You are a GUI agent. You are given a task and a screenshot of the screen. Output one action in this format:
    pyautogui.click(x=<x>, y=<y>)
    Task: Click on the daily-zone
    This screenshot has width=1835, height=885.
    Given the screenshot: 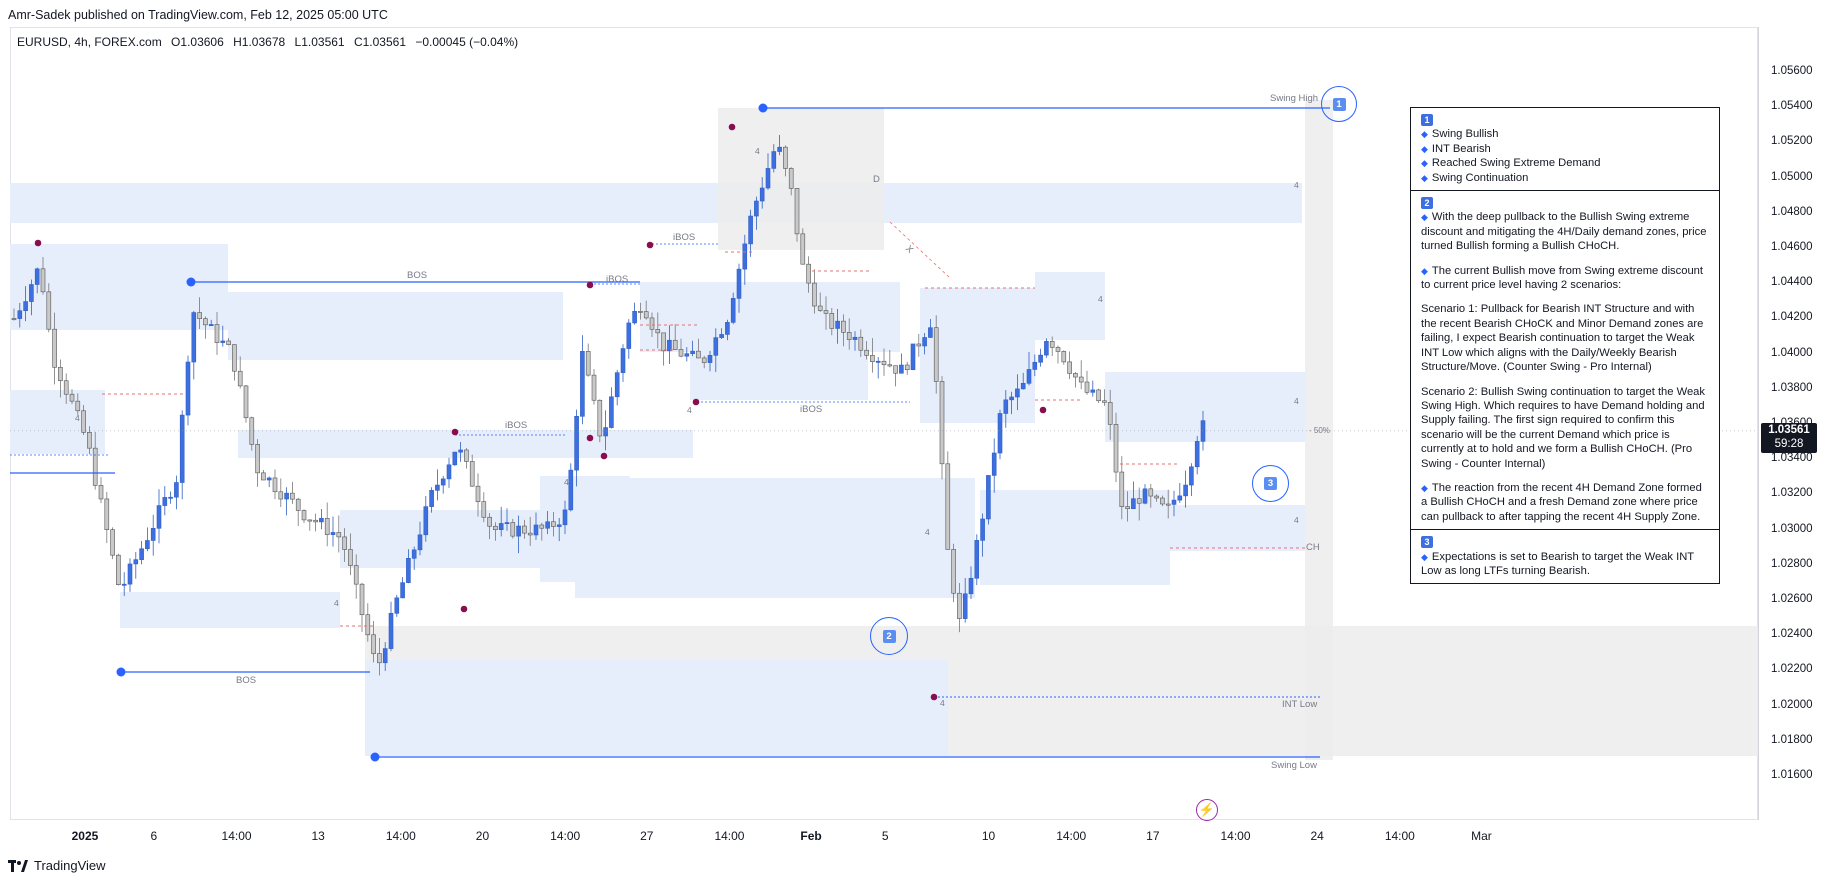 What is the action you would take?
    pyautogui.click(x=801, y=179)
    